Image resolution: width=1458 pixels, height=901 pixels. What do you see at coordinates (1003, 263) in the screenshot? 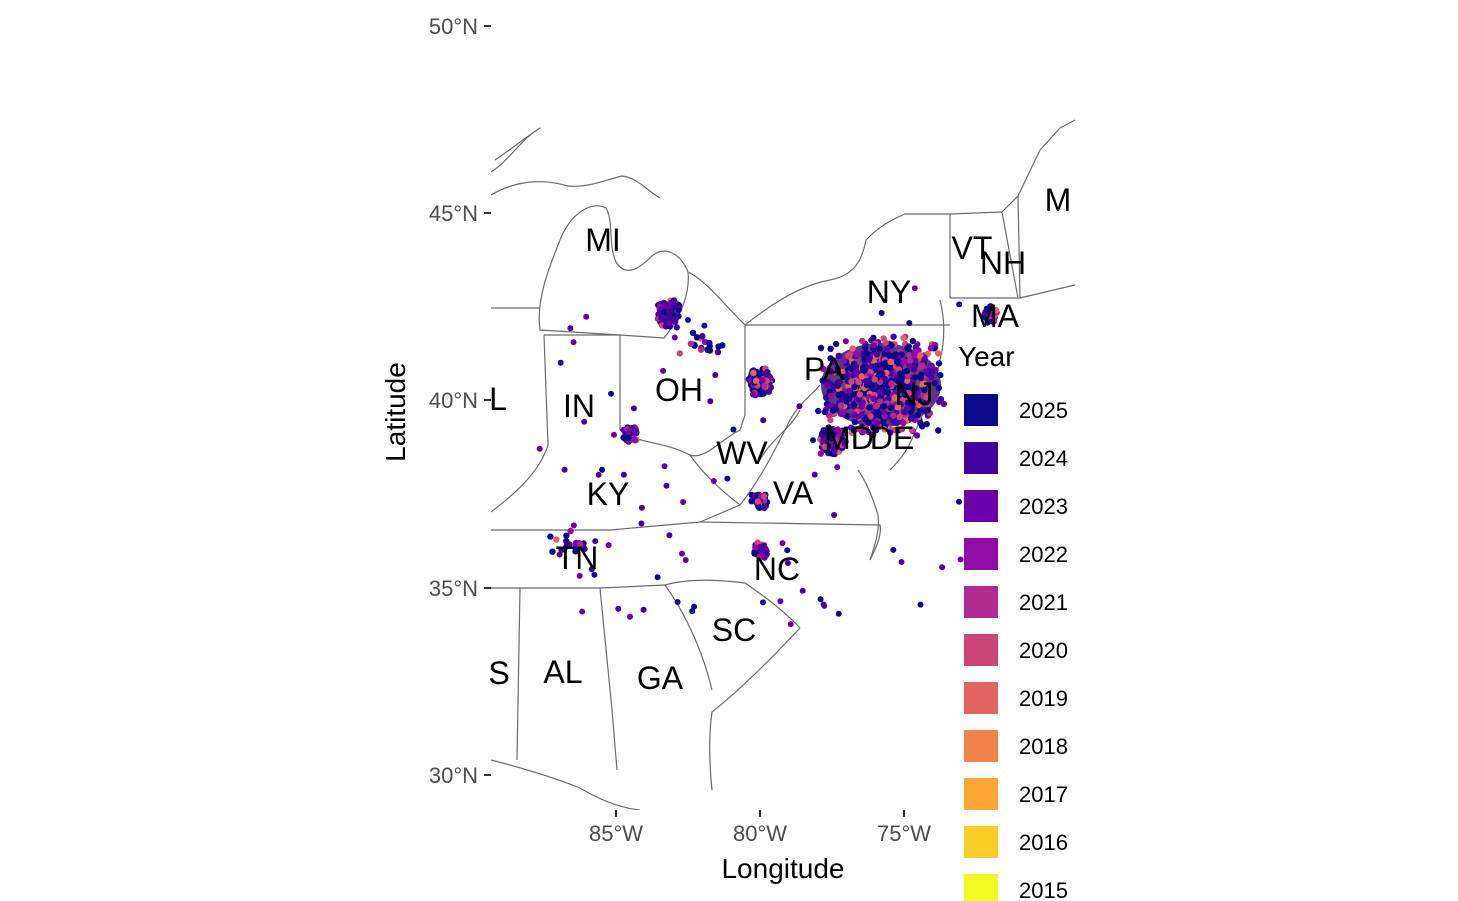
I see `state-label-nh: NH` at bounding box center [1003, 263].